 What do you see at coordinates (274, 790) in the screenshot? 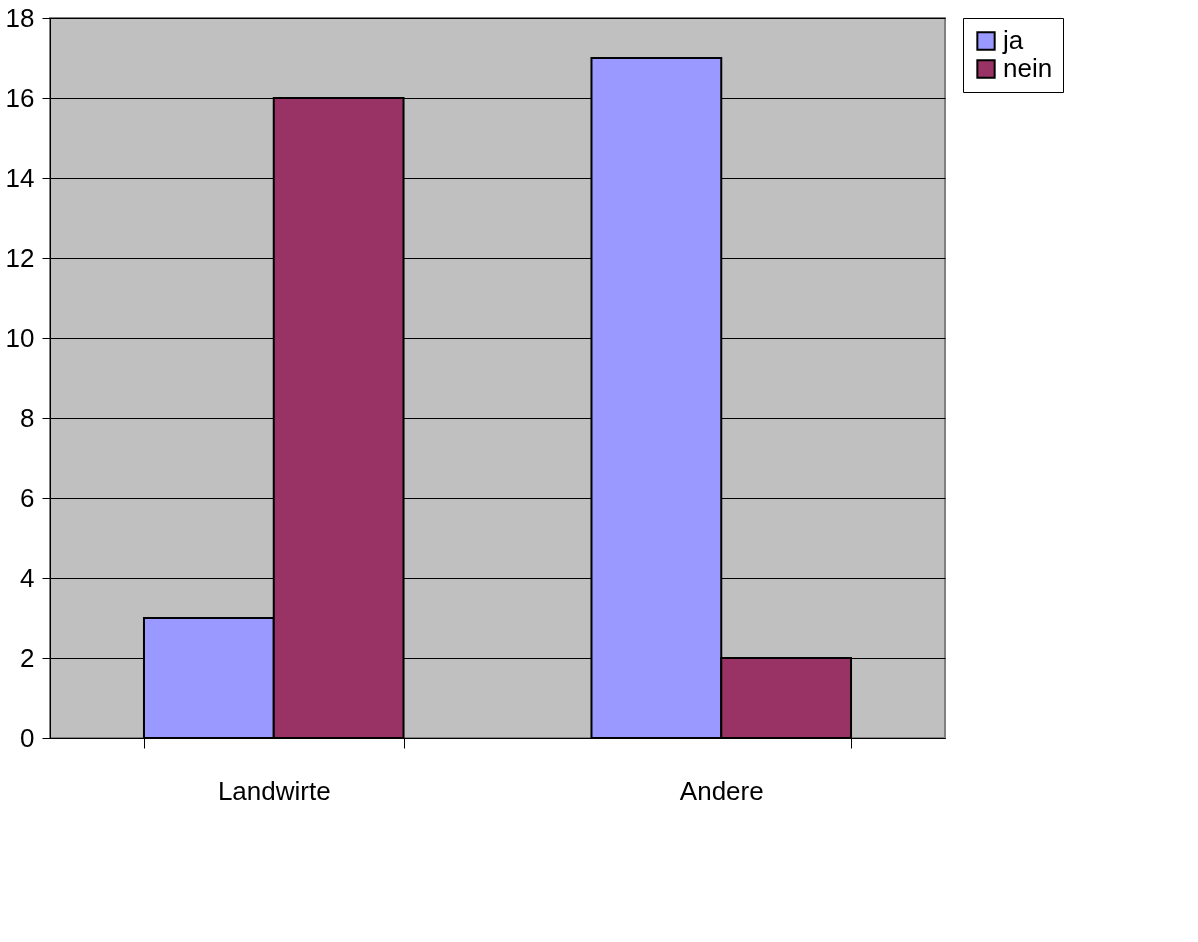
I see `x-tick-label: Landwirte` at bounding box center [274, 790].